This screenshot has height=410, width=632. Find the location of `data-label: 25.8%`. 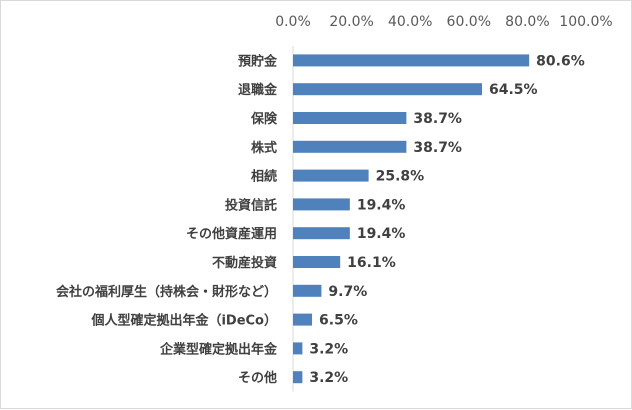

data-label: 25.8% is located at coordinates (400, 177).